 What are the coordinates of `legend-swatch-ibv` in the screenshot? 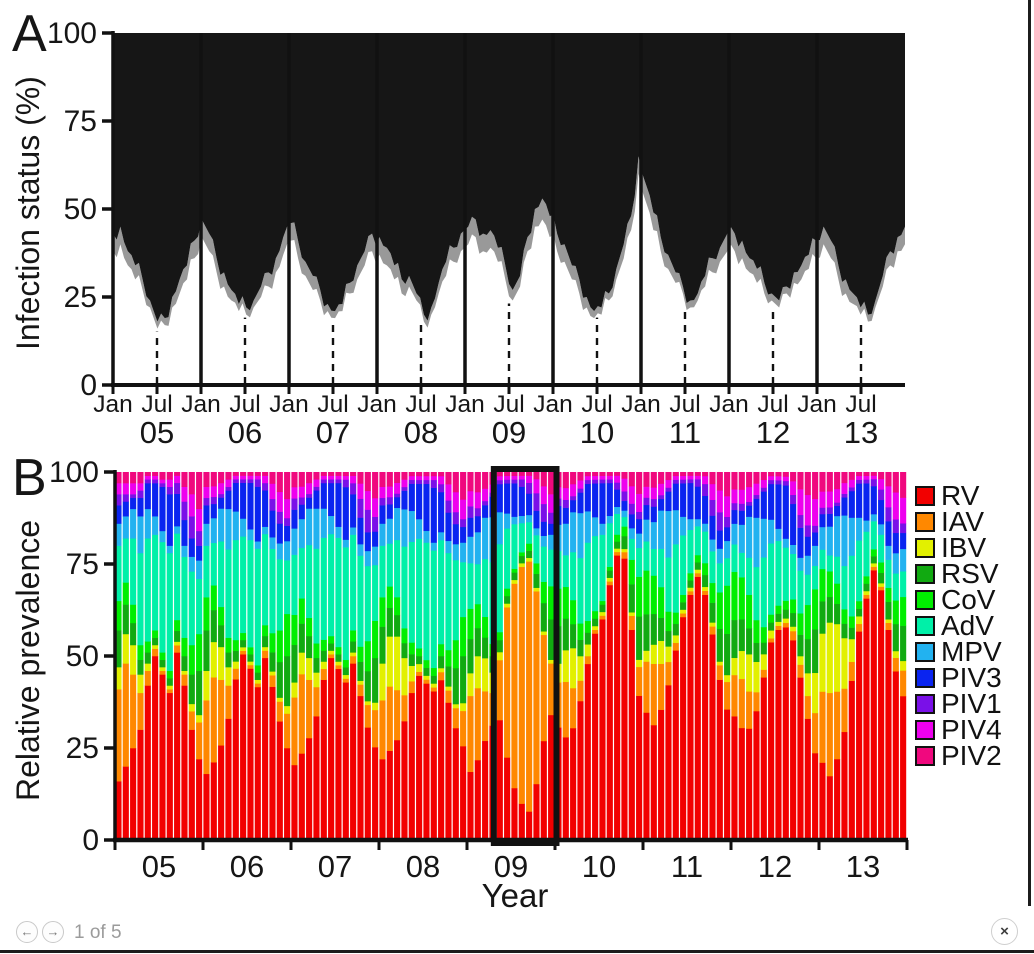 It's located at (925, 548).